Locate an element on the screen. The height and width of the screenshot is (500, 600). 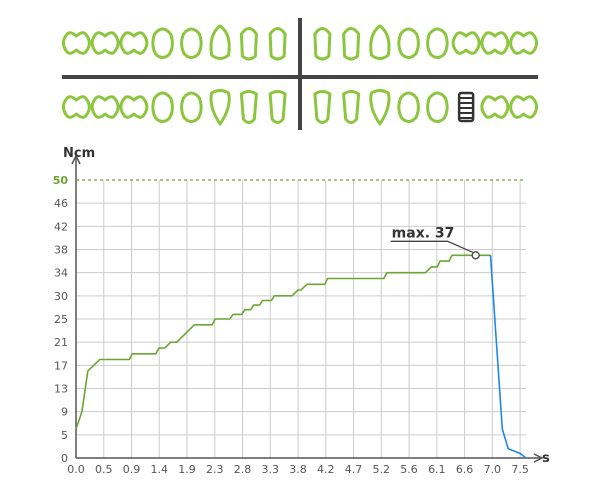
tooth-upper-right-molar-6-icon is located at coordinates (466, 43).